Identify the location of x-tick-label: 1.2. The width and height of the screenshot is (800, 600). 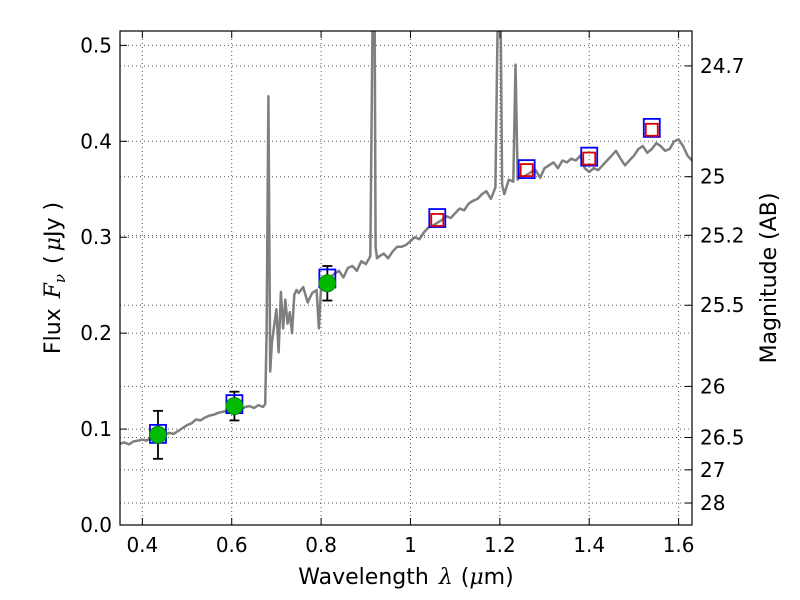
(500, 545).